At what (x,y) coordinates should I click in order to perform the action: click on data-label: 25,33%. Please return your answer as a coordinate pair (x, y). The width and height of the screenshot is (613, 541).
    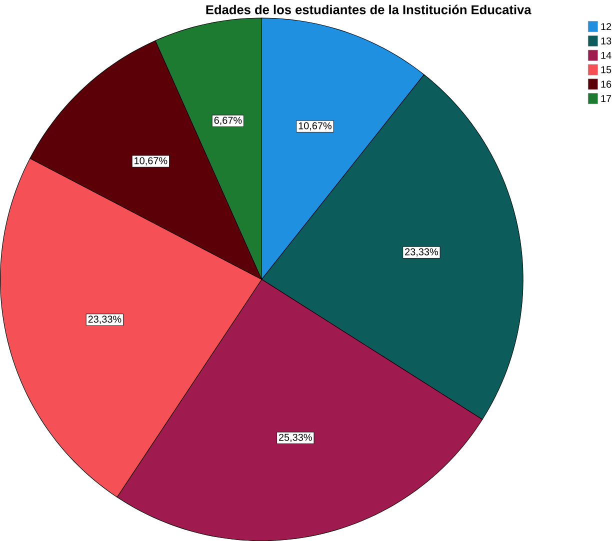
    Looking at the image, I should click on (295, 438).